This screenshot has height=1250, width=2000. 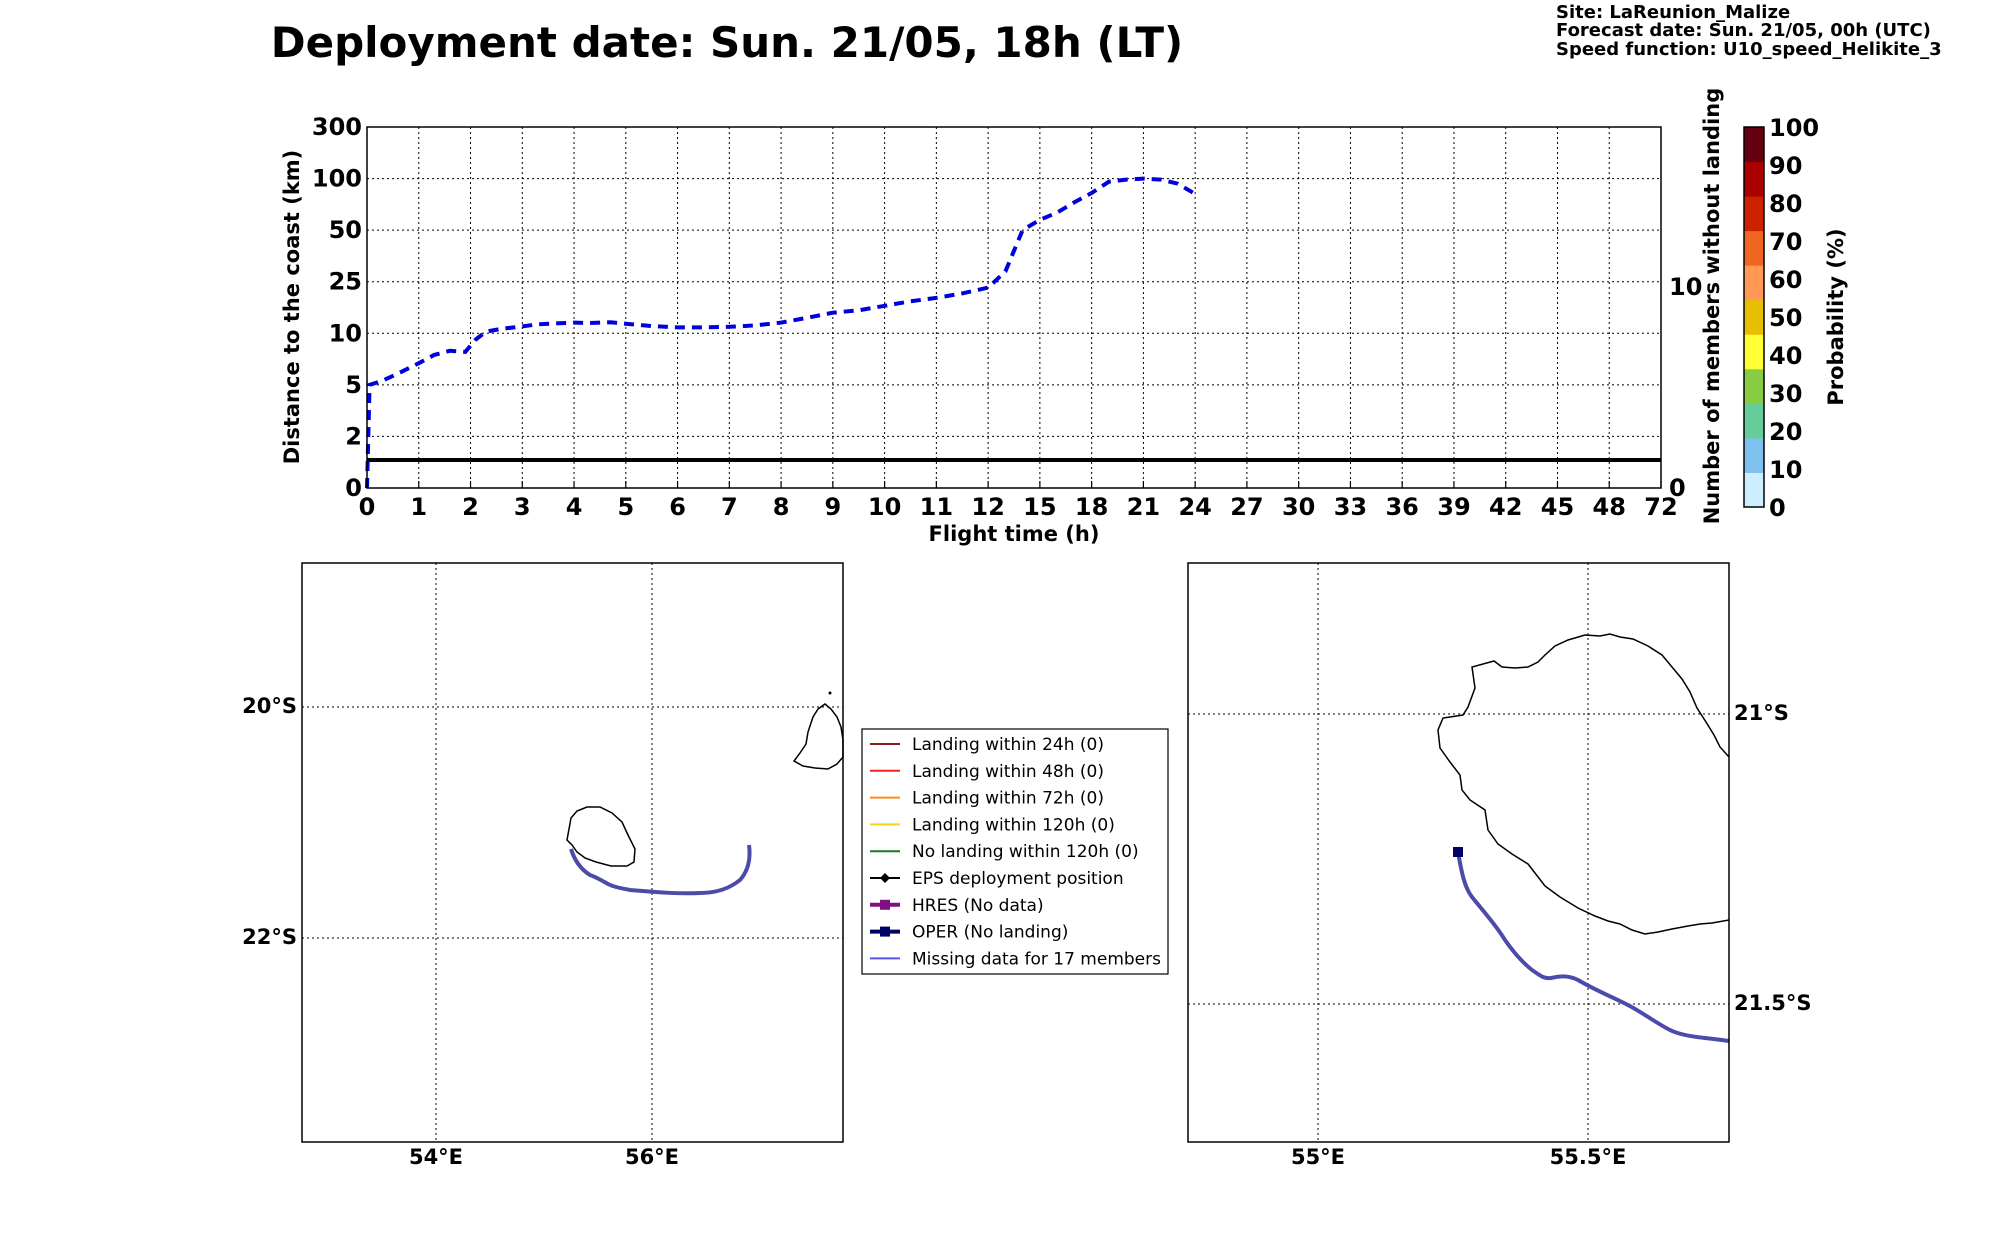 I want to click on map2-oper-deployment-marker, so click(x=1458, y=852).